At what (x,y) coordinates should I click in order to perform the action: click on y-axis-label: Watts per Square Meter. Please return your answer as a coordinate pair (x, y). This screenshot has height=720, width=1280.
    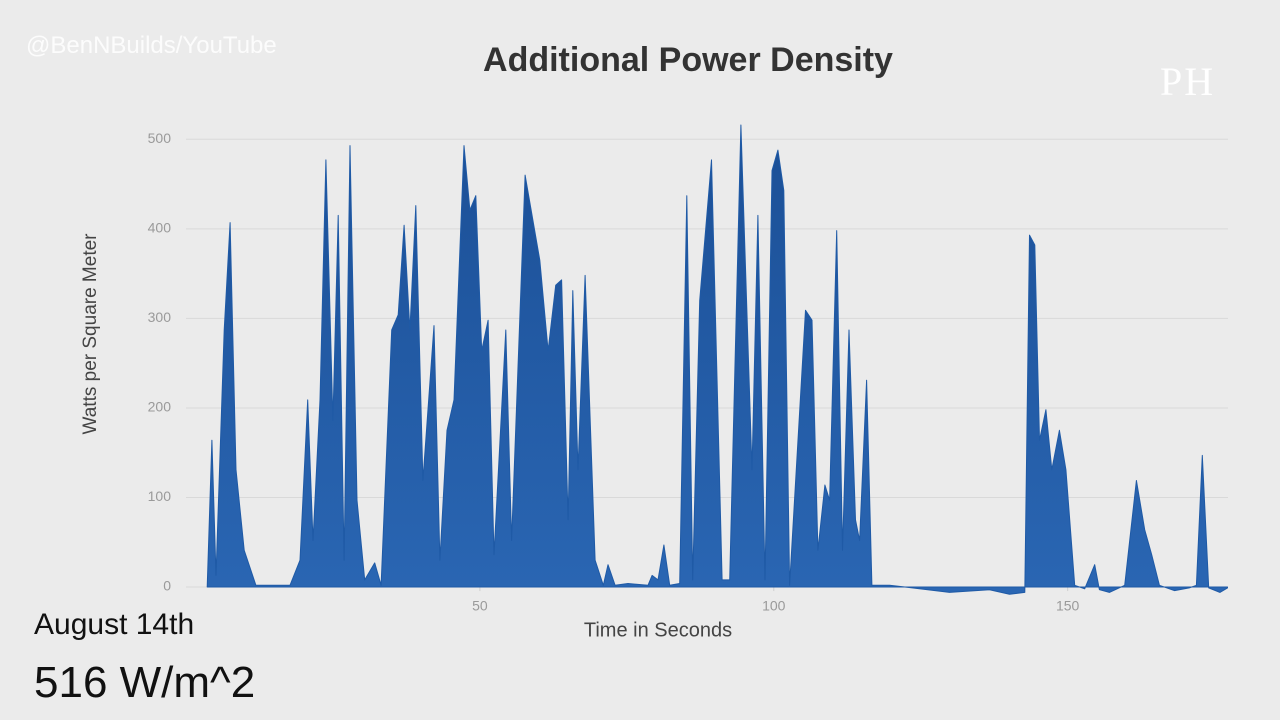
    Looking at the image, I should click on (90, 334).